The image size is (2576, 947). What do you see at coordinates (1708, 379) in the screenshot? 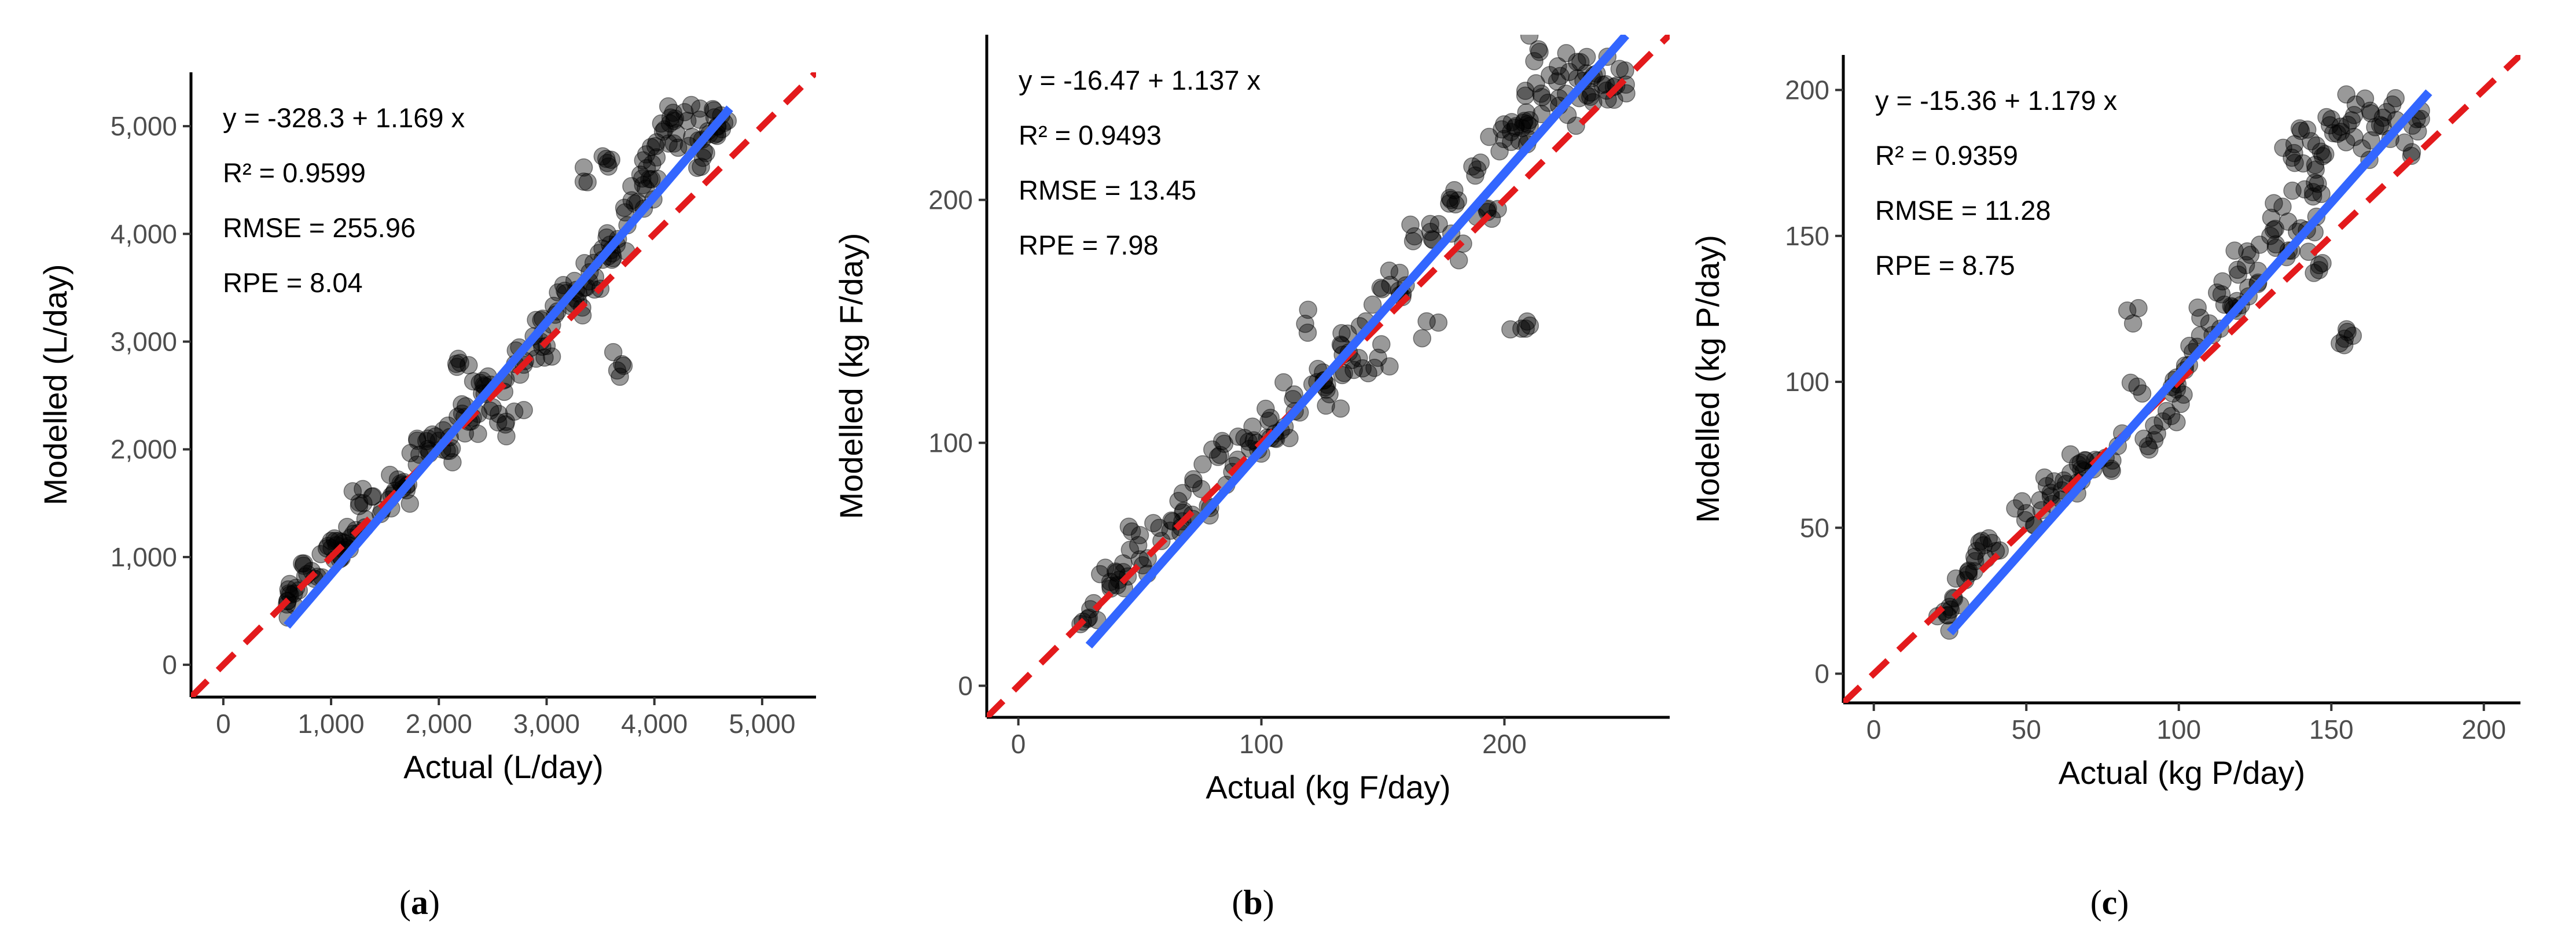
I see `y-axis-title: Modelled (kg P/day)` at bounding box center [1708, 379].